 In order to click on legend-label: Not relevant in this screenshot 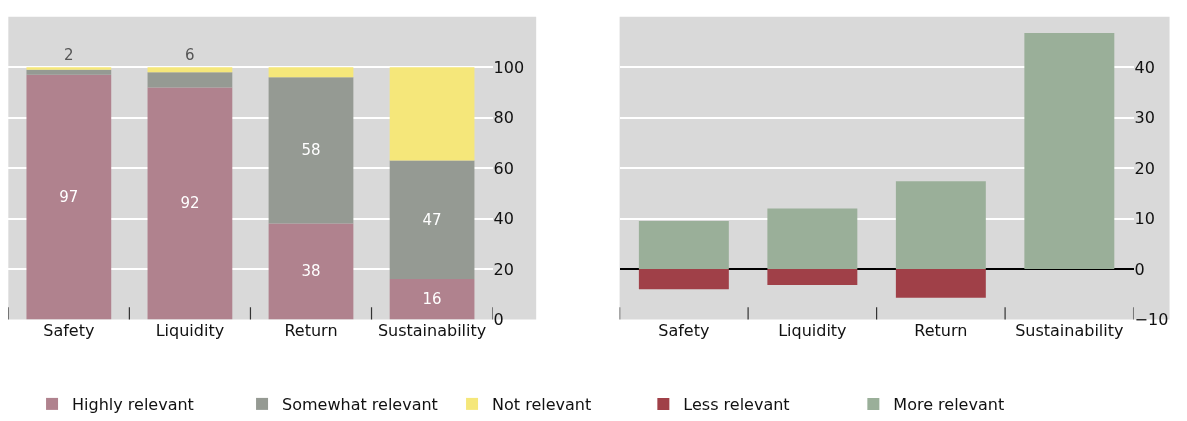, I will do `click(542, 405)`.